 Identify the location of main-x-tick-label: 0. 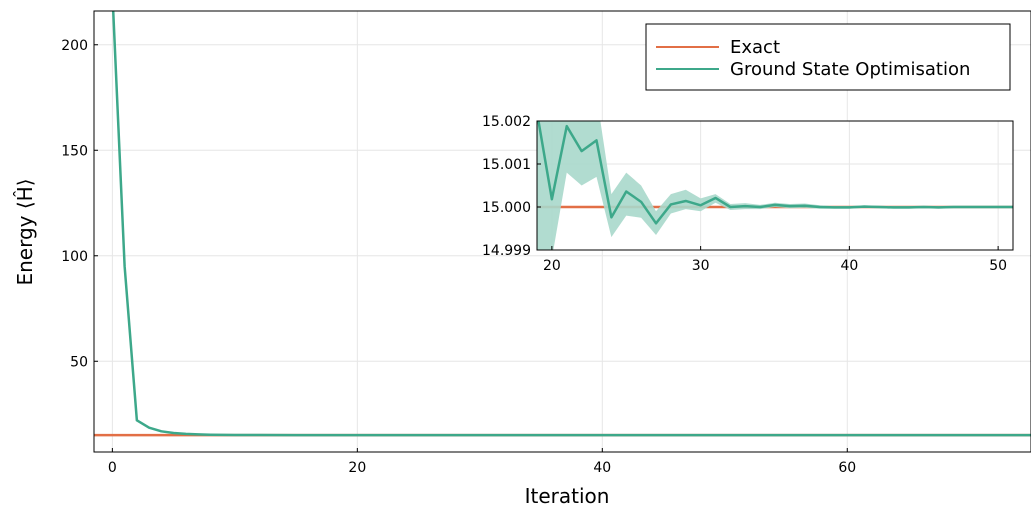
(112, 468).